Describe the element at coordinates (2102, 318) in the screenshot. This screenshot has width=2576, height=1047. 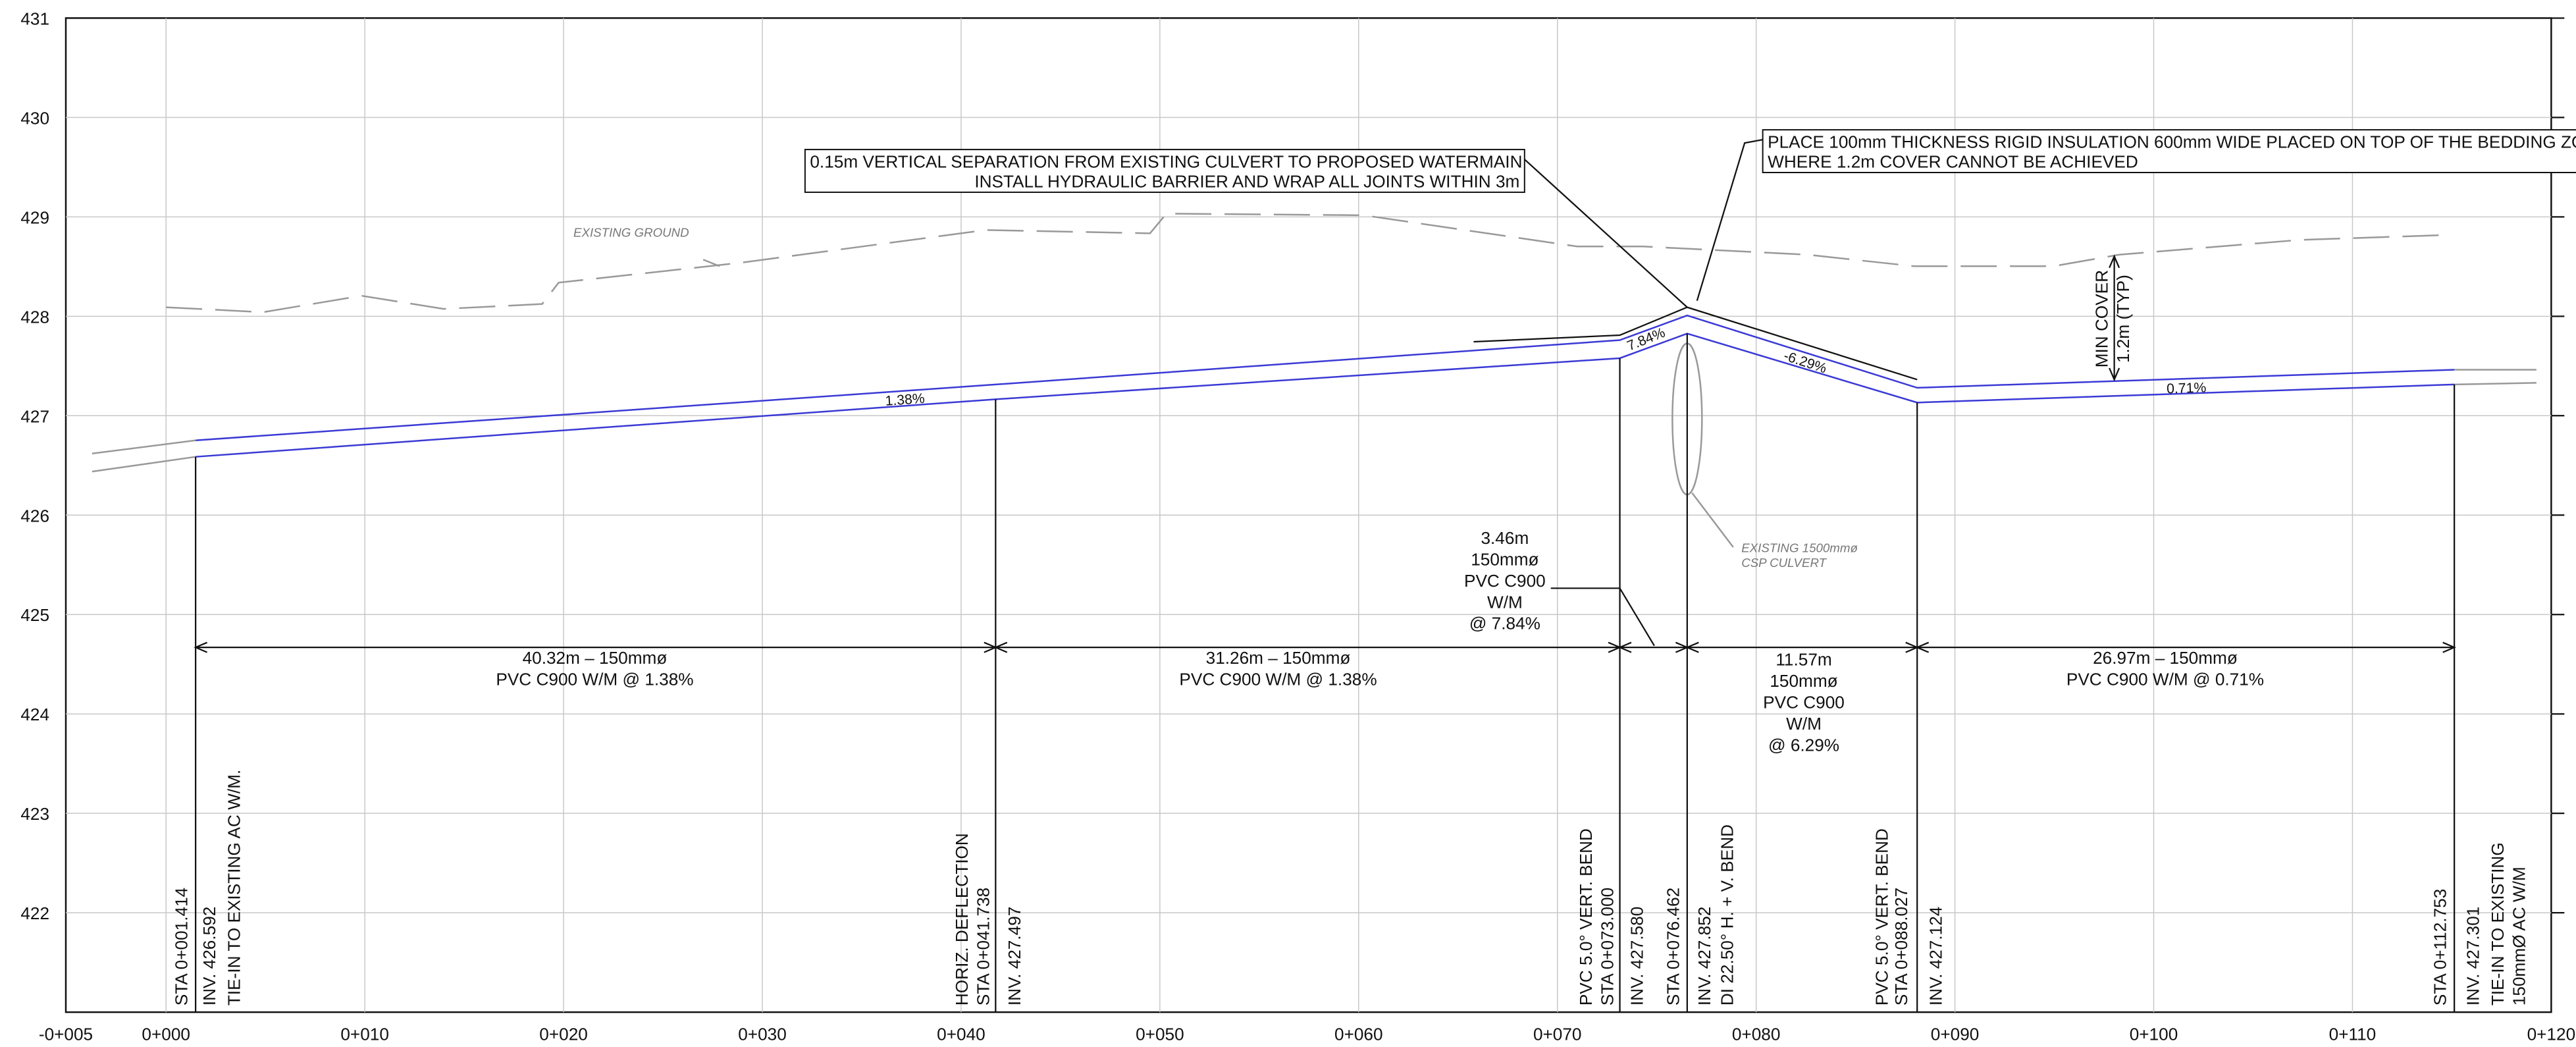
I see `min-cover-label: MIN COVER` at that location.